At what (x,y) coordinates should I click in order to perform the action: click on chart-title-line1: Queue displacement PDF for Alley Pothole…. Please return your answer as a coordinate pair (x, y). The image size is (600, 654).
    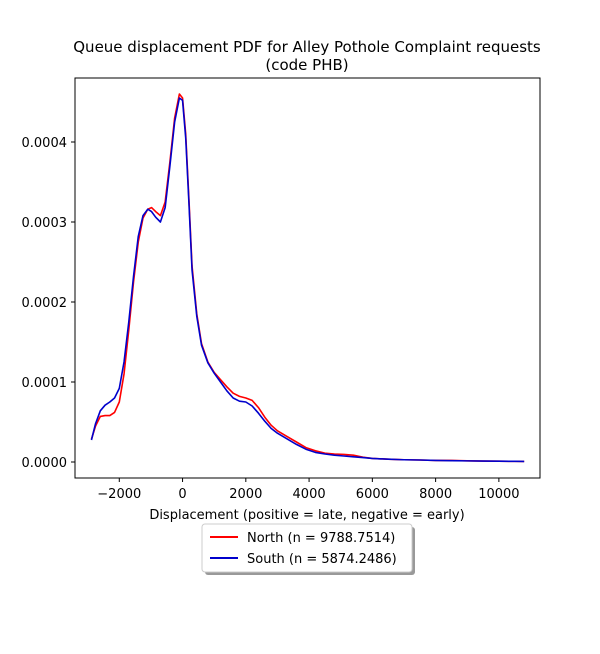
    Looking at the image, I should click on (307, 47).